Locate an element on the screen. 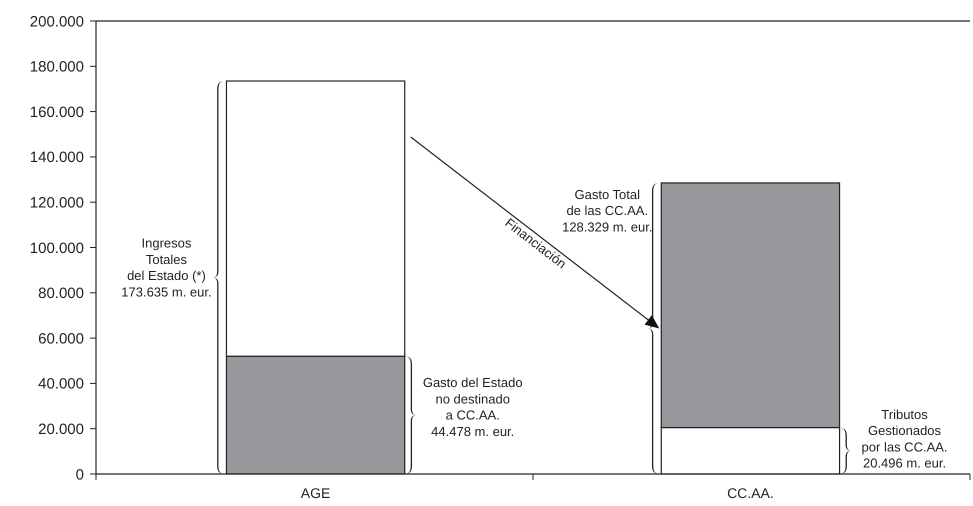 This screenshot has height=506, width=973. y-tick-label: 20.000 is located at coordinates (61, 429).